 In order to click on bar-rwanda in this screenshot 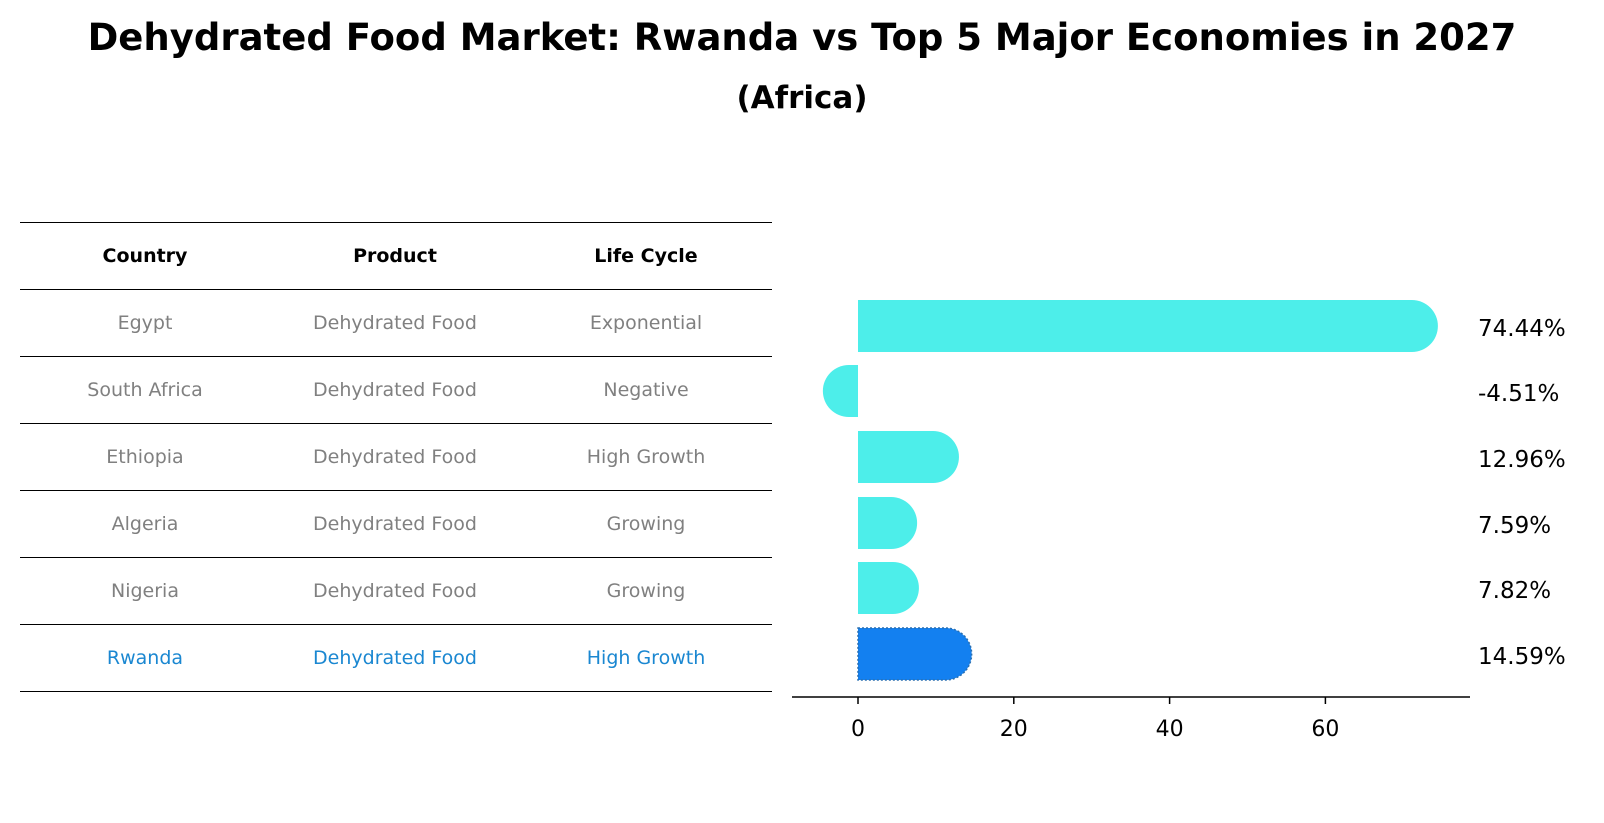, I will do `click(915, 654)`.